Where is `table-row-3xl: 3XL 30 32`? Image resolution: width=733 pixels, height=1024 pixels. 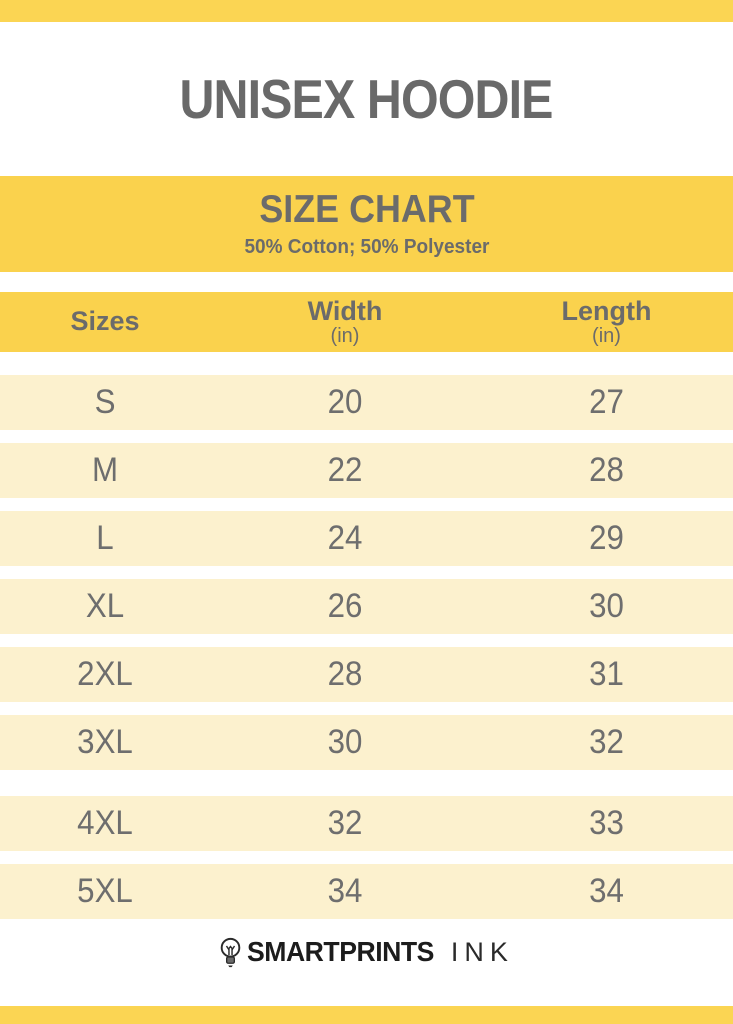 table-row-3xl: 3XL 30 32 is located at coordinates (366, 742).